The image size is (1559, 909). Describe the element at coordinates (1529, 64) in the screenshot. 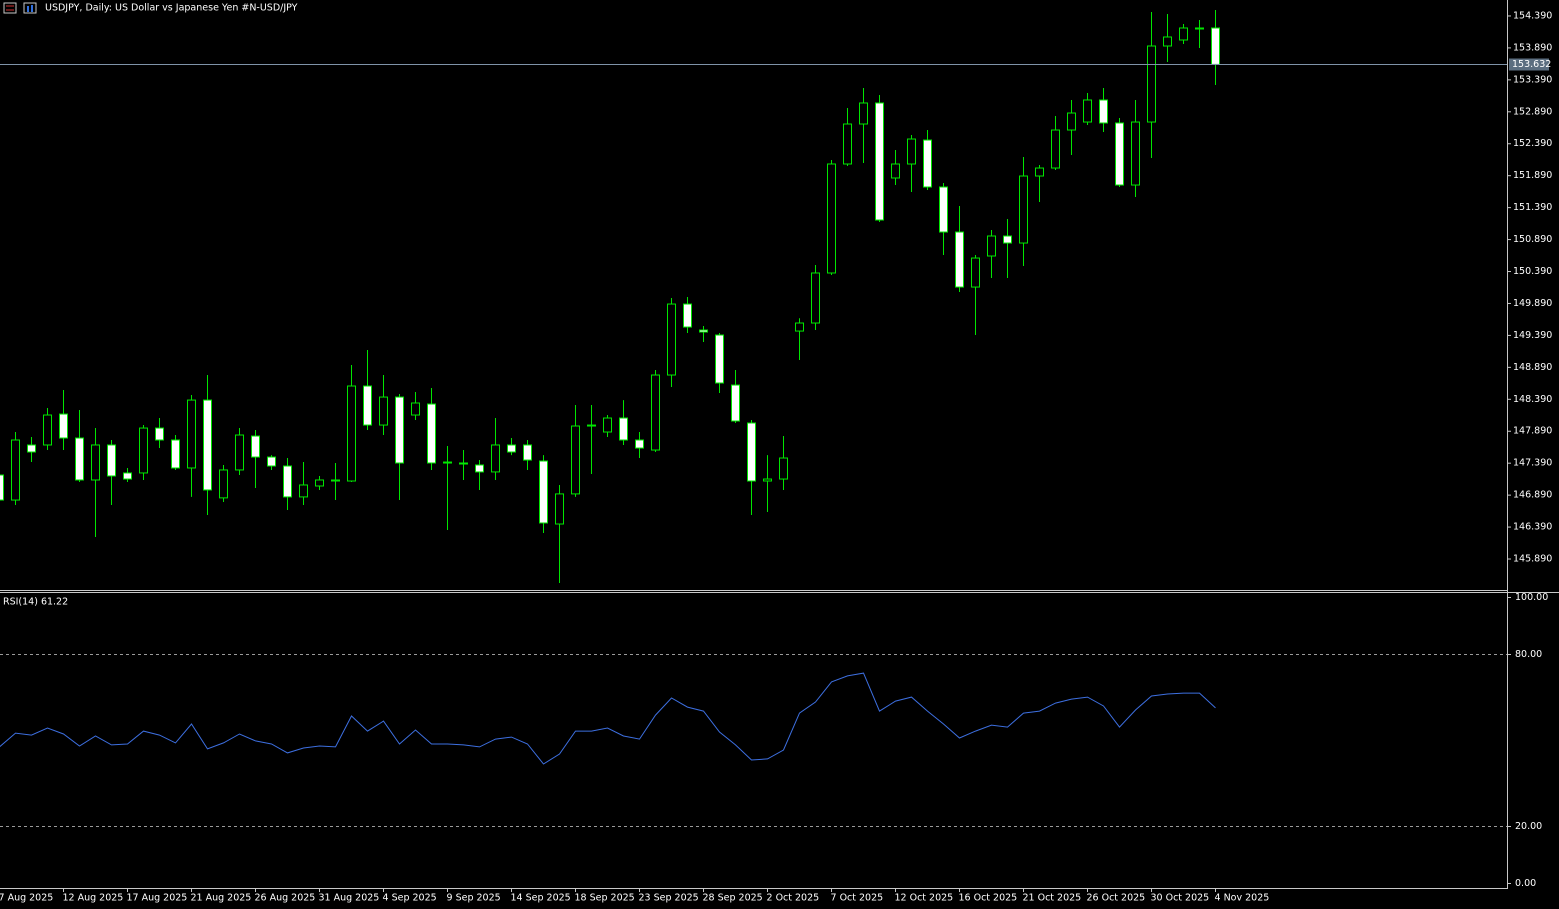

I see `current-price-box` at that location.